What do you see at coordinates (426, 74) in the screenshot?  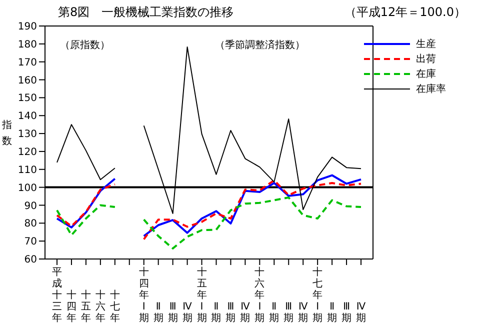 I see `legend-label: 在庫` at bounding box center [426, 74].